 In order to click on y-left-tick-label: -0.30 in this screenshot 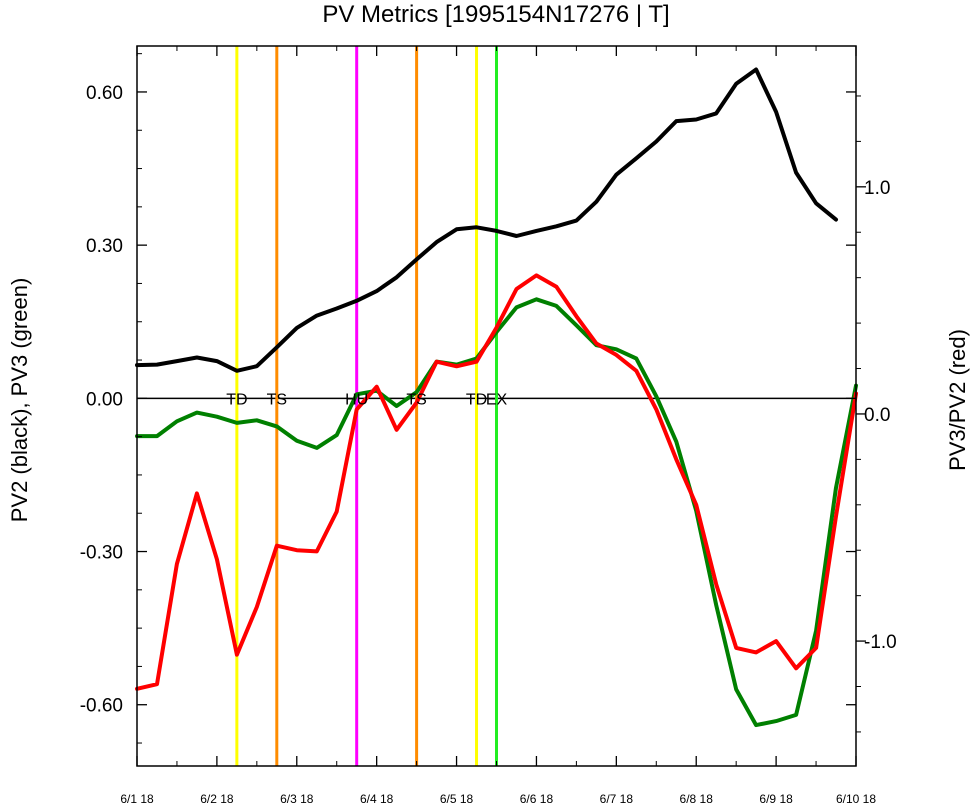, I will do `click(101, 553)`.